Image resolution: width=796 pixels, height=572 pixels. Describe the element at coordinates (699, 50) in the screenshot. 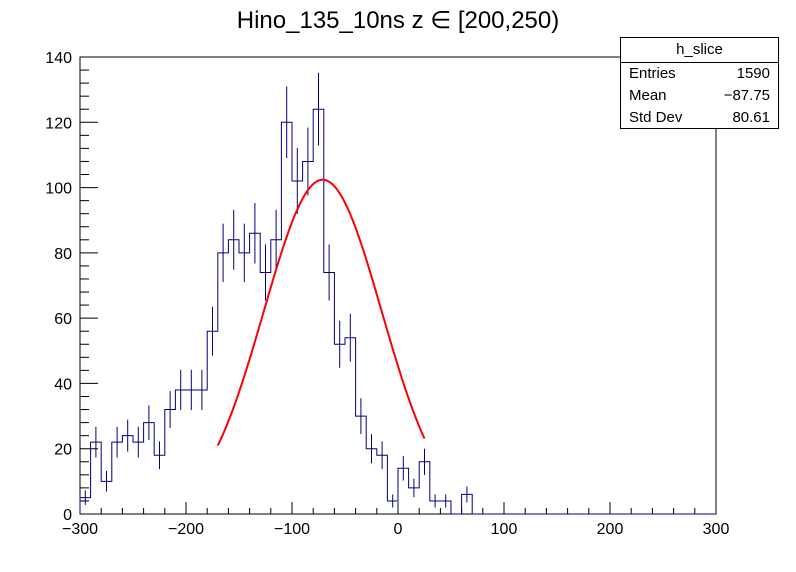

I see `stats-box-name: h_slice` at that location.